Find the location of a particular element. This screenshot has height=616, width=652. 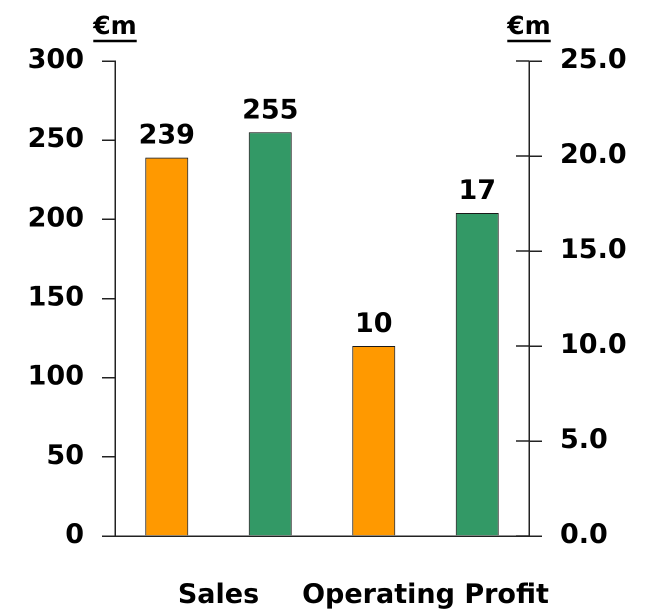

data-label: 17 is located at coordinates (477, 190).